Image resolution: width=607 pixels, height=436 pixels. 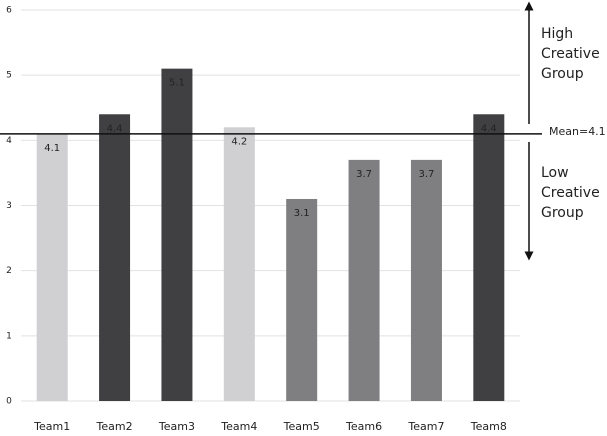 I want to click on data-label: 4.2, so click(x=239, y=141).